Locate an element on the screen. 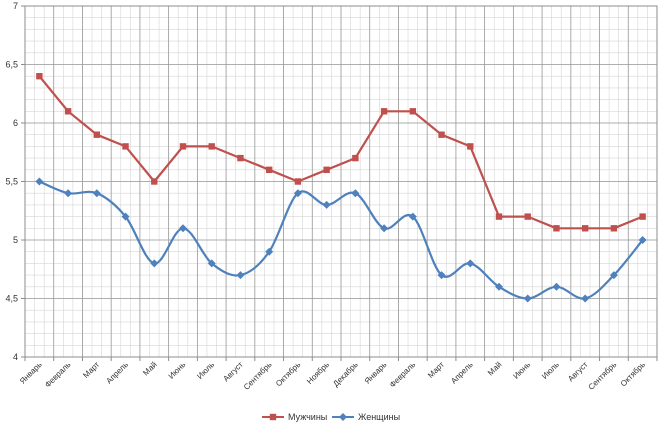 This screenshot has width=665, height=430. y-tick-label: 5,5 is located at coordinates (11, 182).